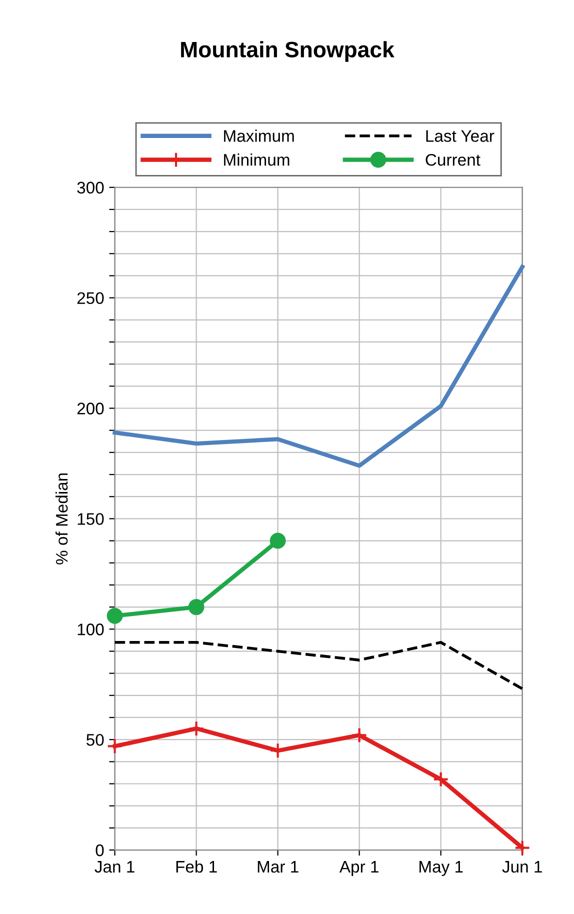 The width and height of the screenshot is (574, 914). I want to click on x-tick-label: May 1, so click(441, 868).